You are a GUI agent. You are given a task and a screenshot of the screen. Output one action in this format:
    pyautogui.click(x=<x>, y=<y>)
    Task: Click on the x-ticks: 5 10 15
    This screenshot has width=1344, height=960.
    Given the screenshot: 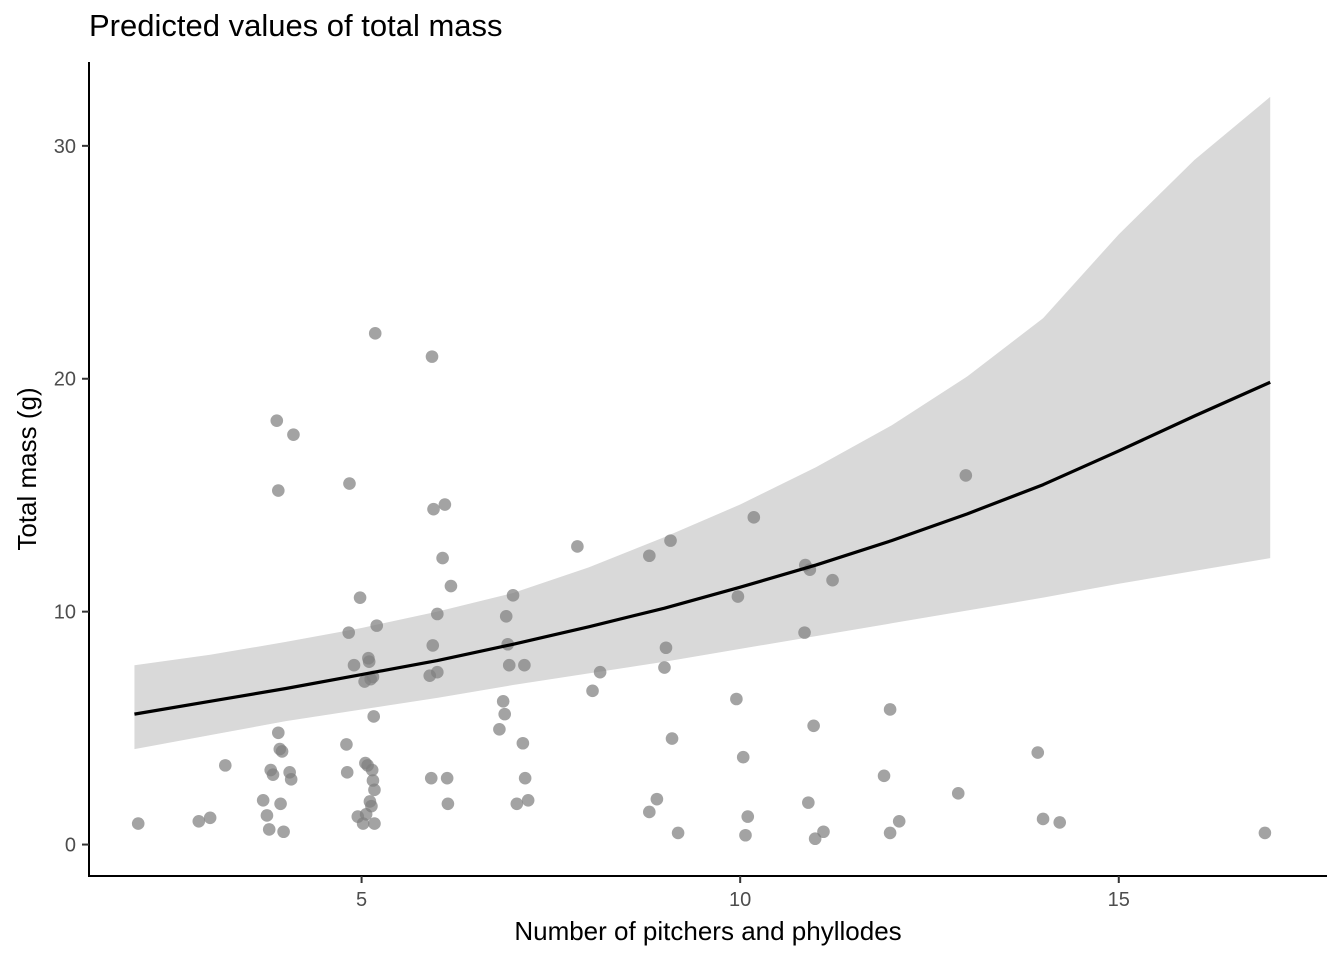 What is the action you would take?
    pyautogui.click(x=743, y=893)
    